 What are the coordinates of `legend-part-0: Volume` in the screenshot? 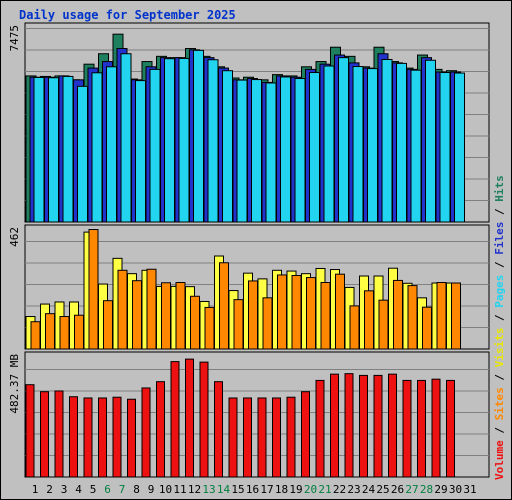 It's located at (499, 460).